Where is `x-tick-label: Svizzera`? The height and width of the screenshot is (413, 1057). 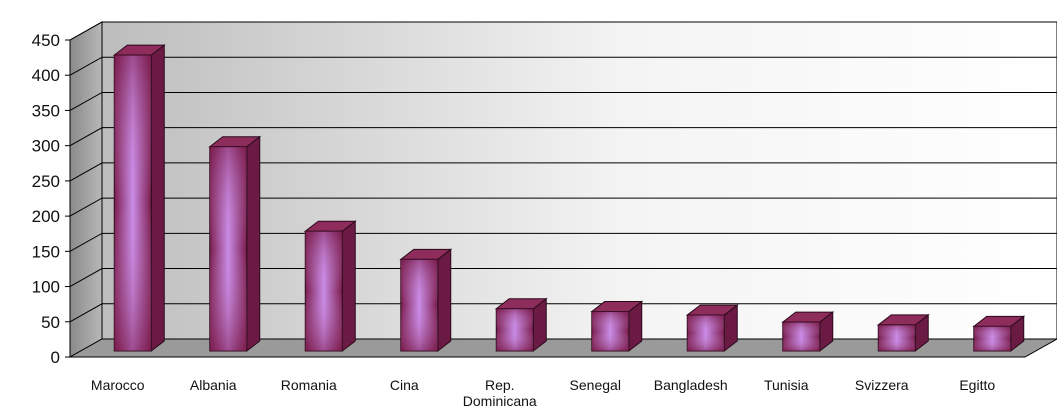
x-tick-label: Svizzera is located at coordinates (882, 385).